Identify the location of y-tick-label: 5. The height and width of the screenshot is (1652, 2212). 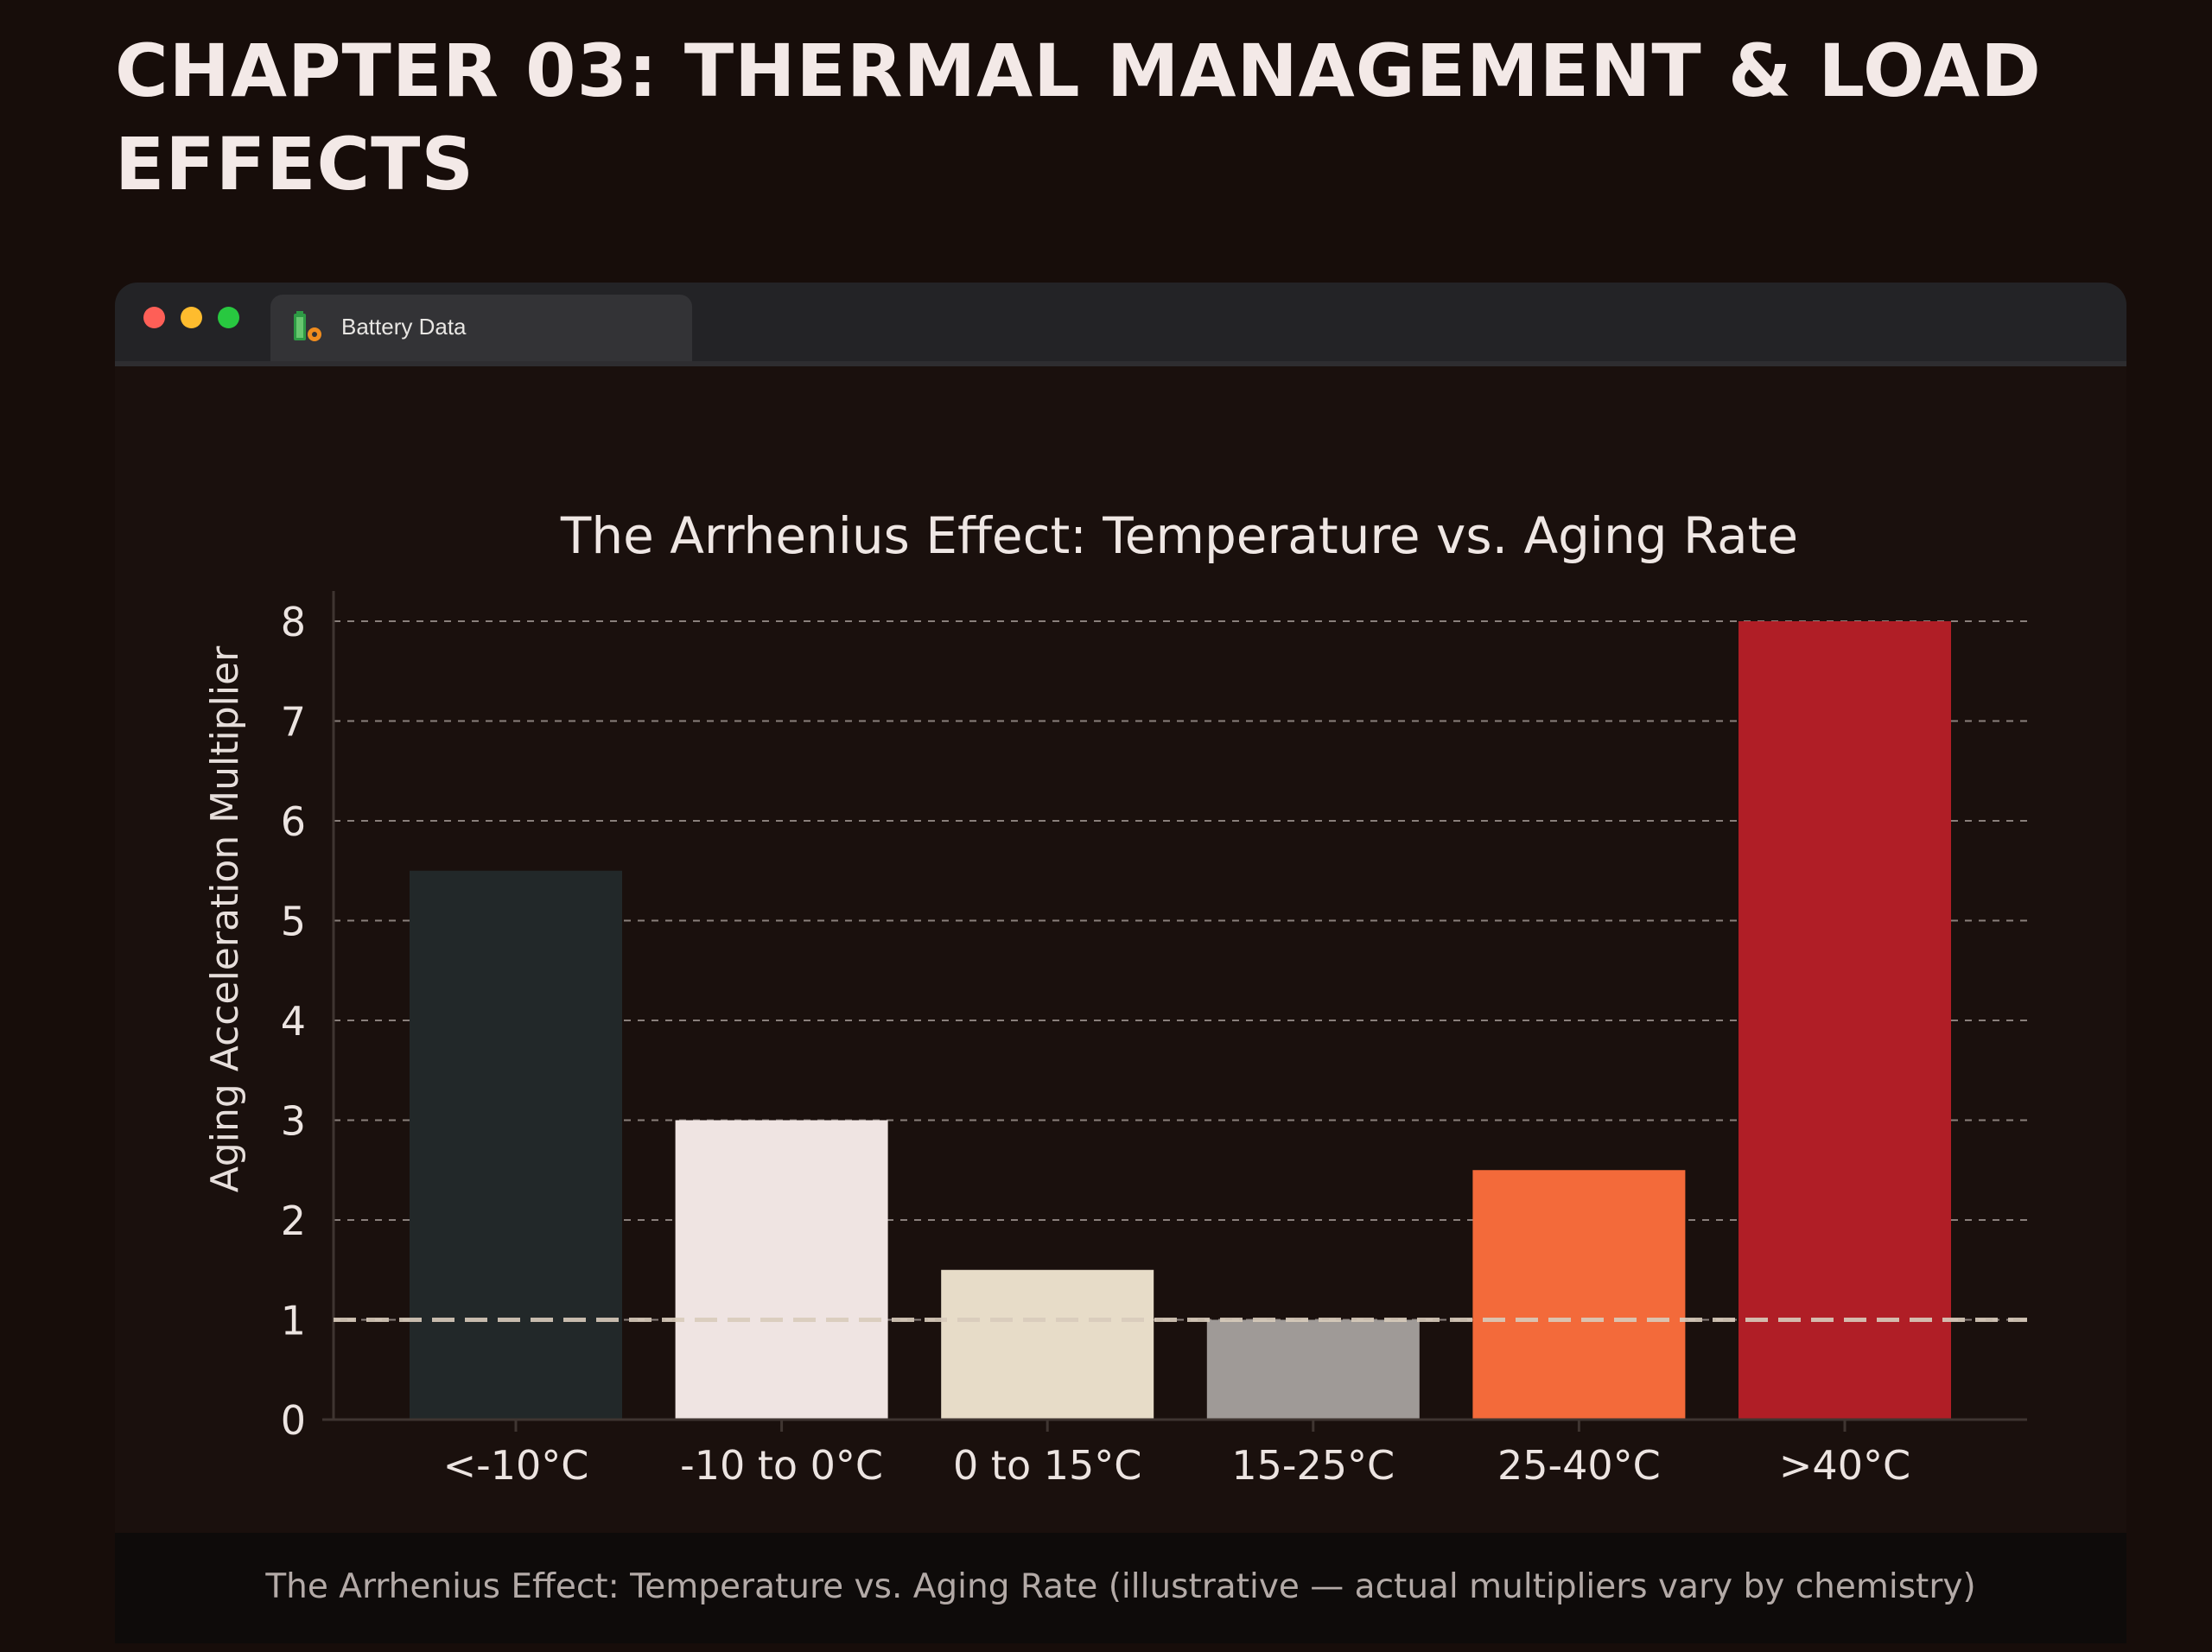
(293, 922).